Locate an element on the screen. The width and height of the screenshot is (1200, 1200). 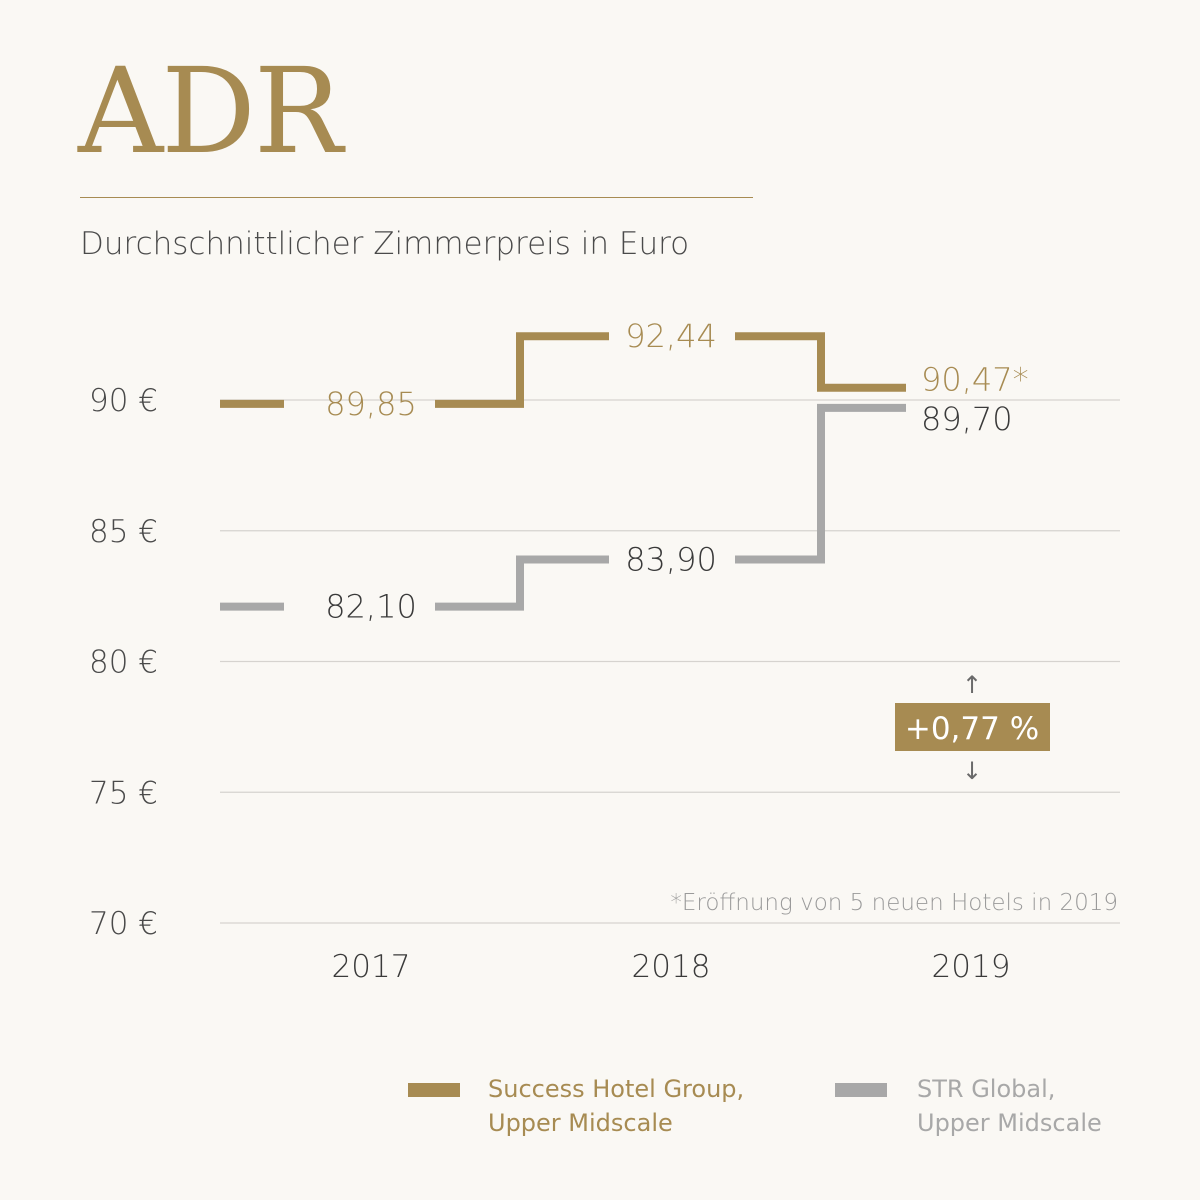
data-label: 82,10 is located at coordinates (371, 607).